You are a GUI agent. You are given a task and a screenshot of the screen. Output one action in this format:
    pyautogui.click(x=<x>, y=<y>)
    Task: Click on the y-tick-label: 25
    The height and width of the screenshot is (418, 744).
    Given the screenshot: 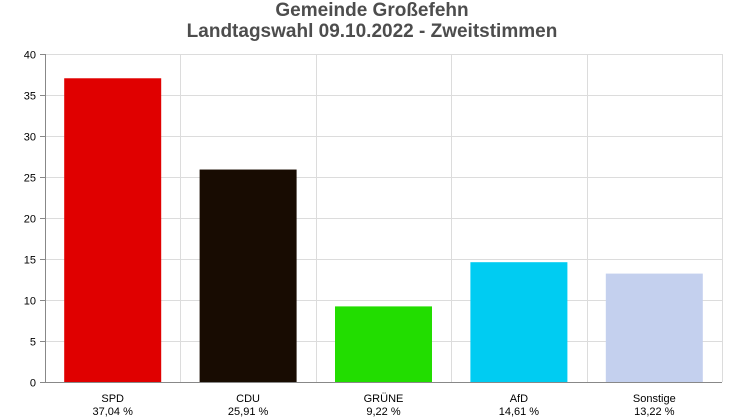 What is the action you would take?
    pyautogui.click(x=30, y=179)
    